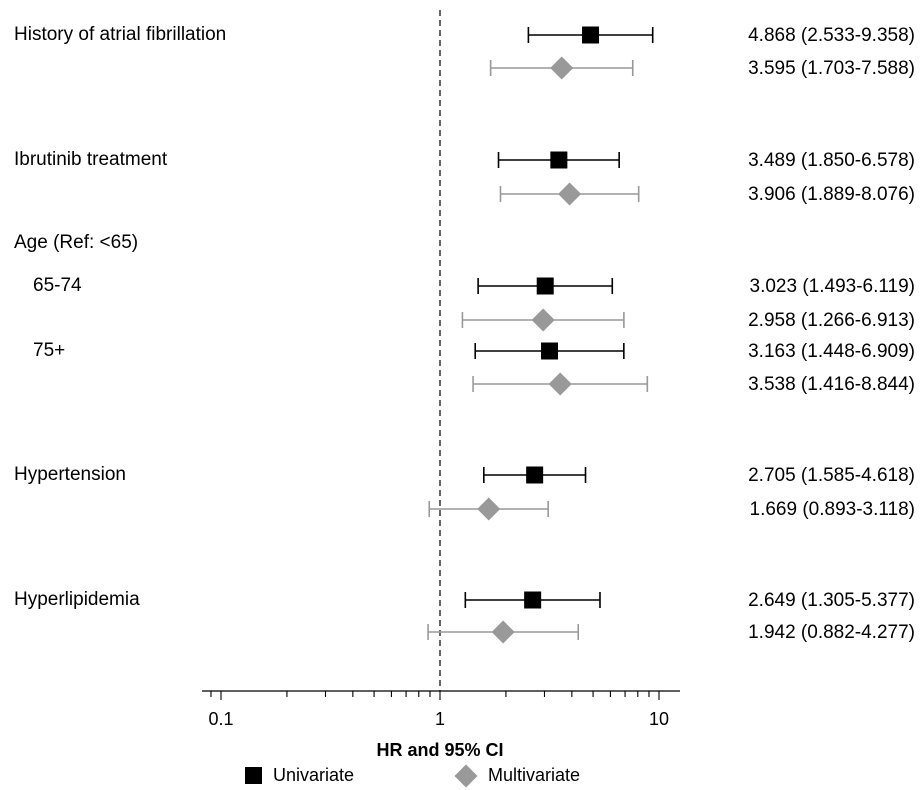  Describe the element at coordinates (833, 509) in the screenshot. I see `hr-value-label: 1.669 (0.893-3.118)` at that location.